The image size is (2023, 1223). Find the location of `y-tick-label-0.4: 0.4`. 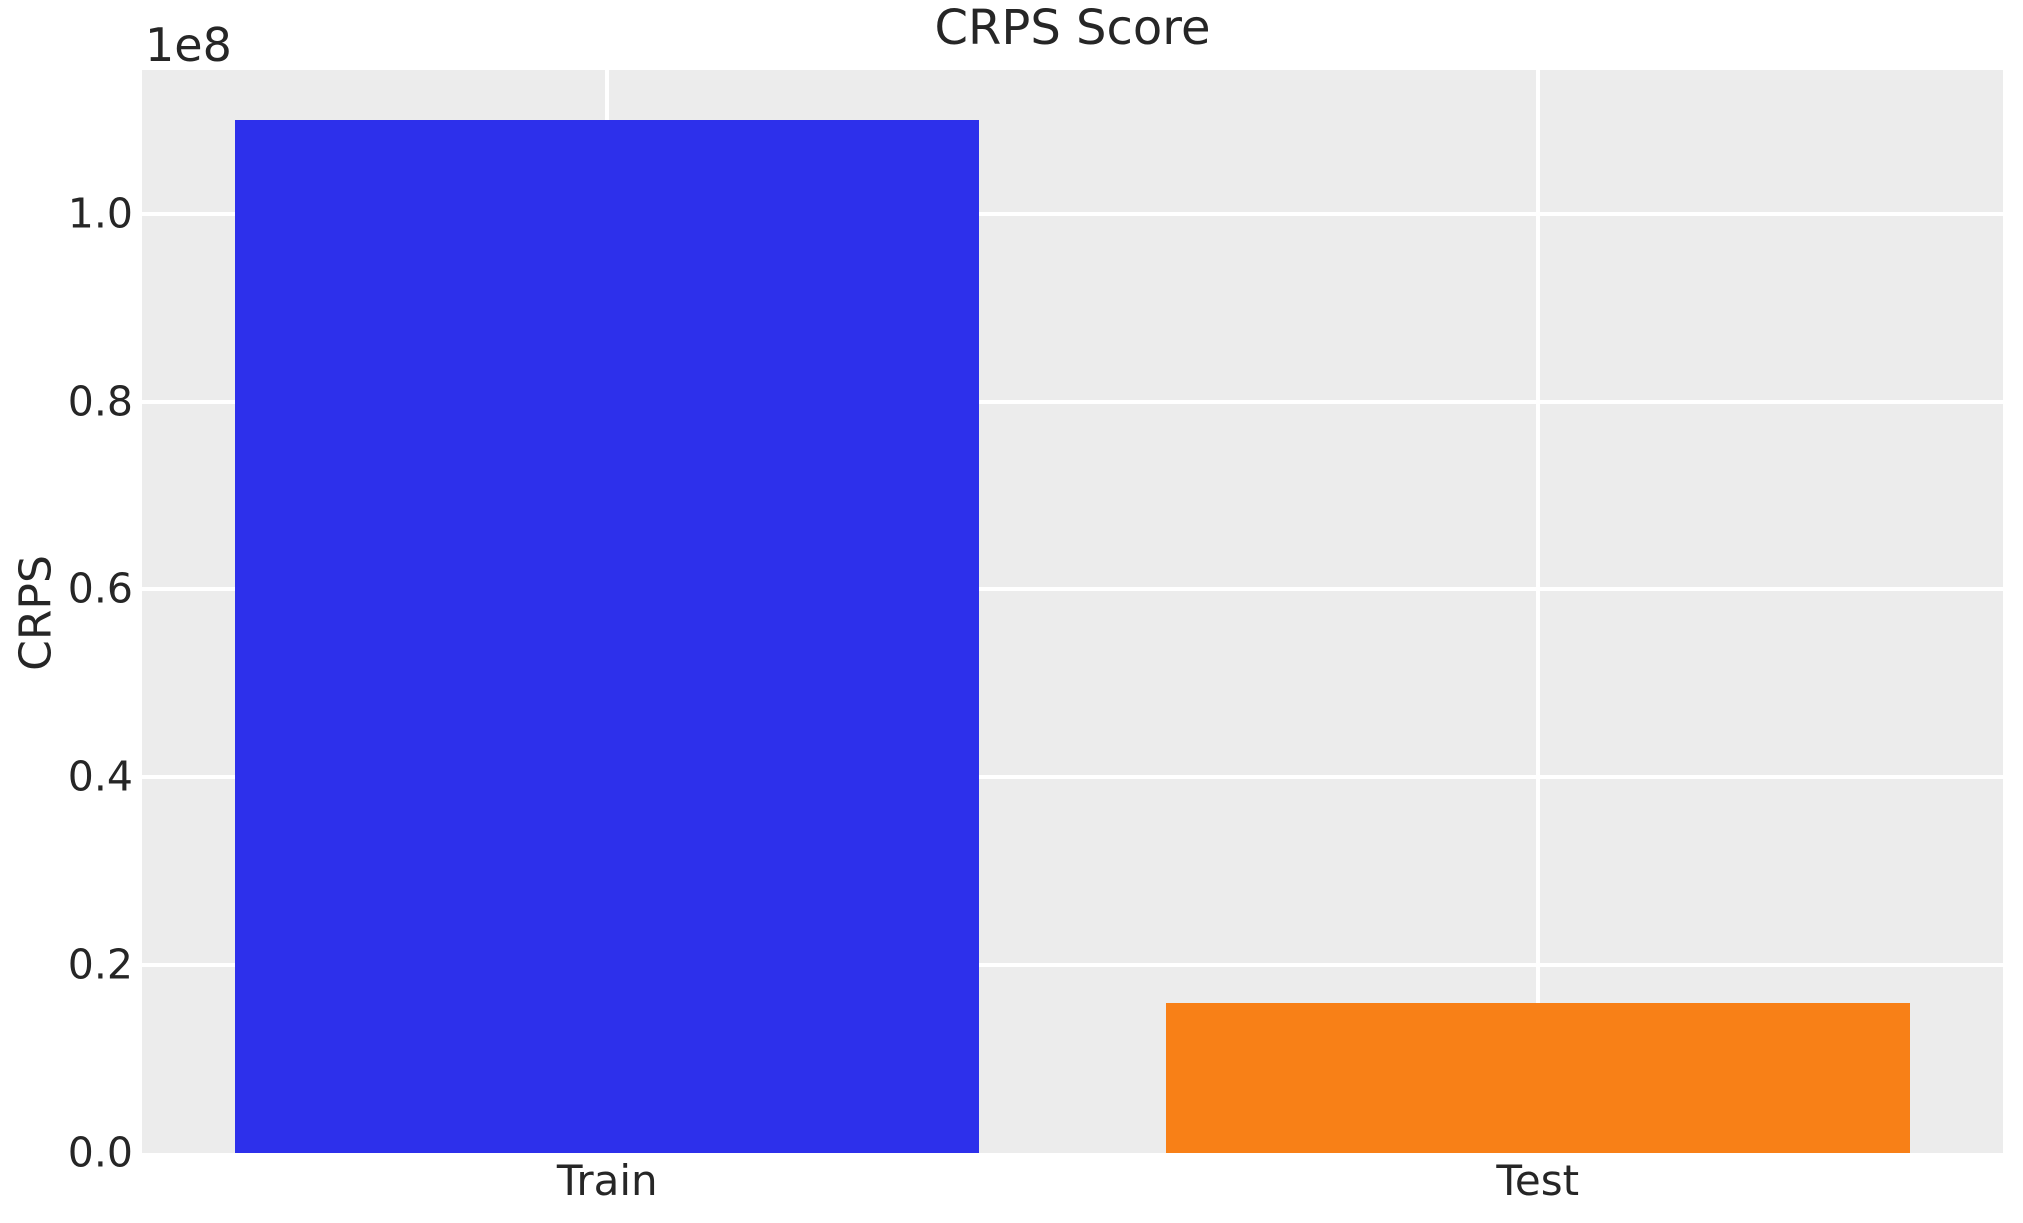

y-tick-label-0.4: 0.4 is located at coordinates (100, 776).